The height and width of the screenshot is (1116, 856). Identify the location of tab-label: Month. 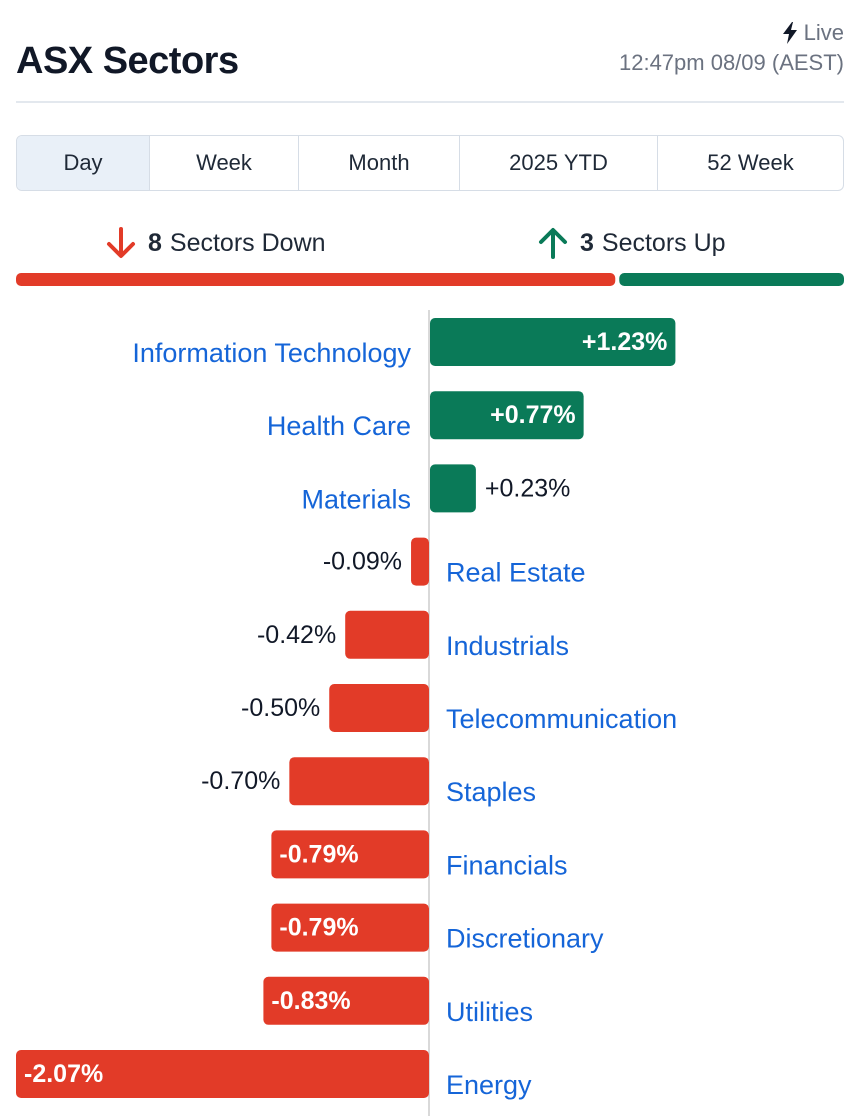
(379, 162).